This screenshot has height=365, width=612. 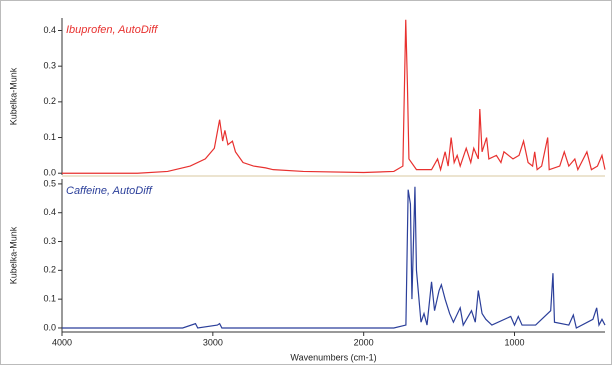 What do you see at coordinates (62, 342) in the screenshot?
I see `x-tick-label: 4000` at bounding box center [62, 342].